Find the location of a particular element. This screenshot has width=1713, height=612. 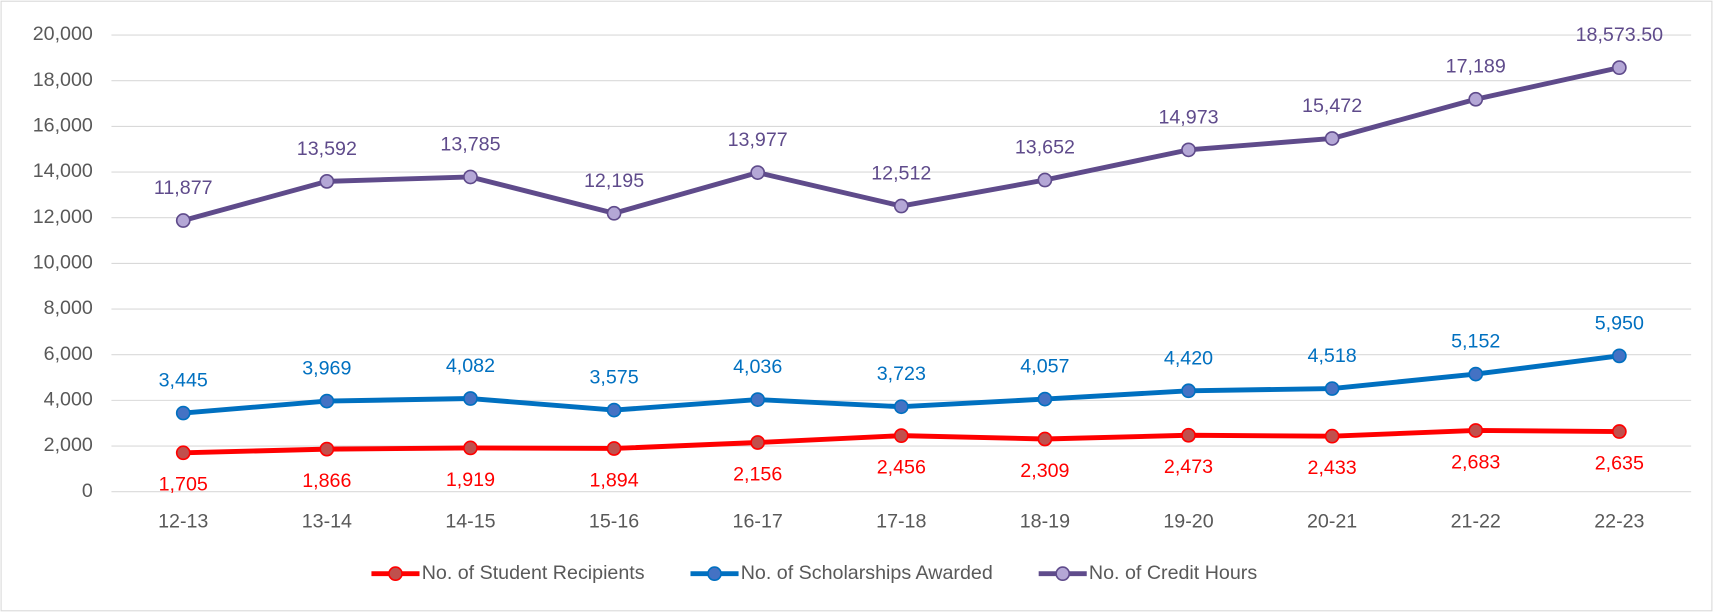

data-label: 4,057 is located at coordinates (1044, 367).